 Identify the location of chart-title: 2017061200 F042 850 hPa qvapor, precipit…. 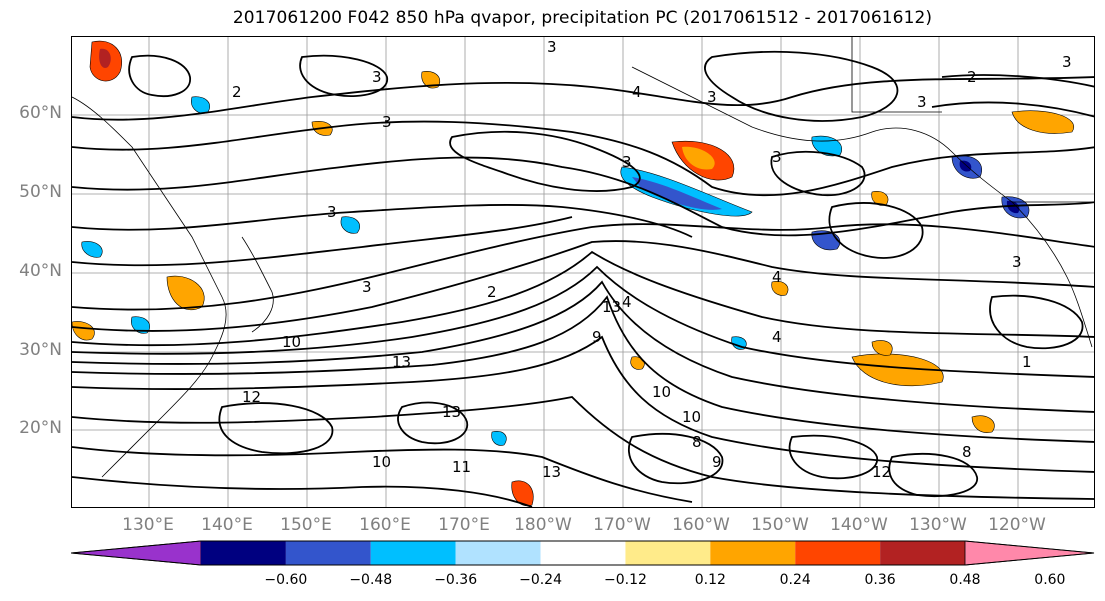
(582, 18).